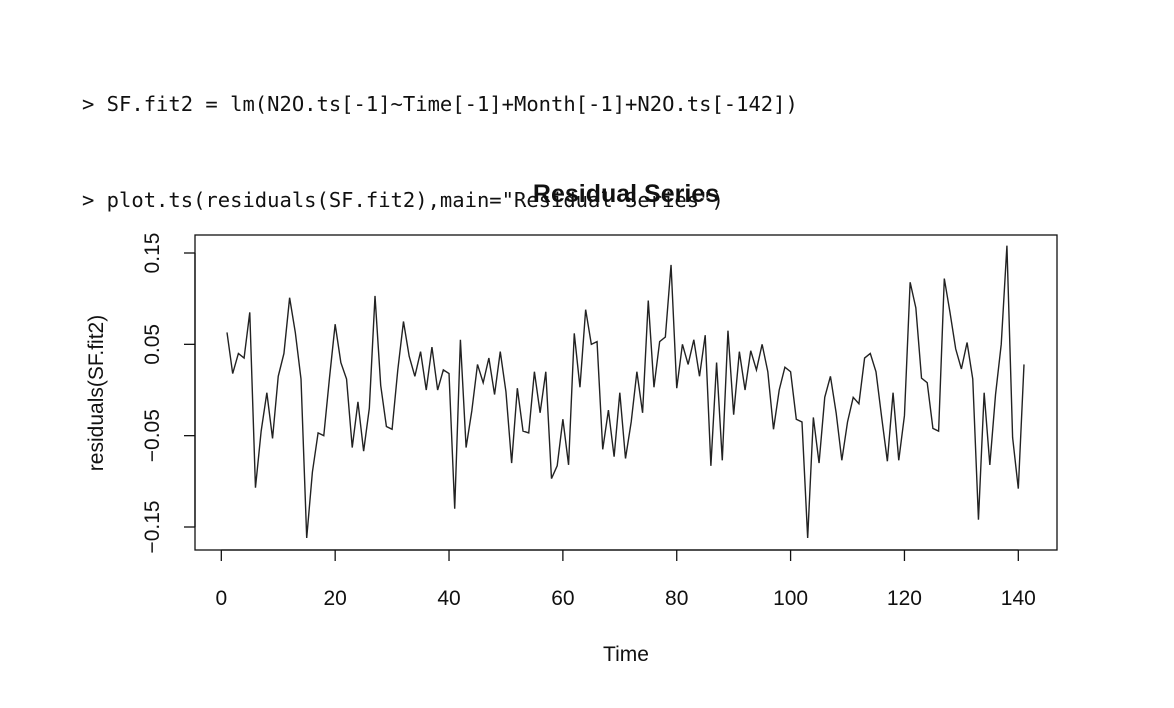 Image resolution: width=1174 pixels, height=708 pixels. Describe the element at coordinates (676, 598) in the screenshot. I see `x-tick-label: 80` at that location.